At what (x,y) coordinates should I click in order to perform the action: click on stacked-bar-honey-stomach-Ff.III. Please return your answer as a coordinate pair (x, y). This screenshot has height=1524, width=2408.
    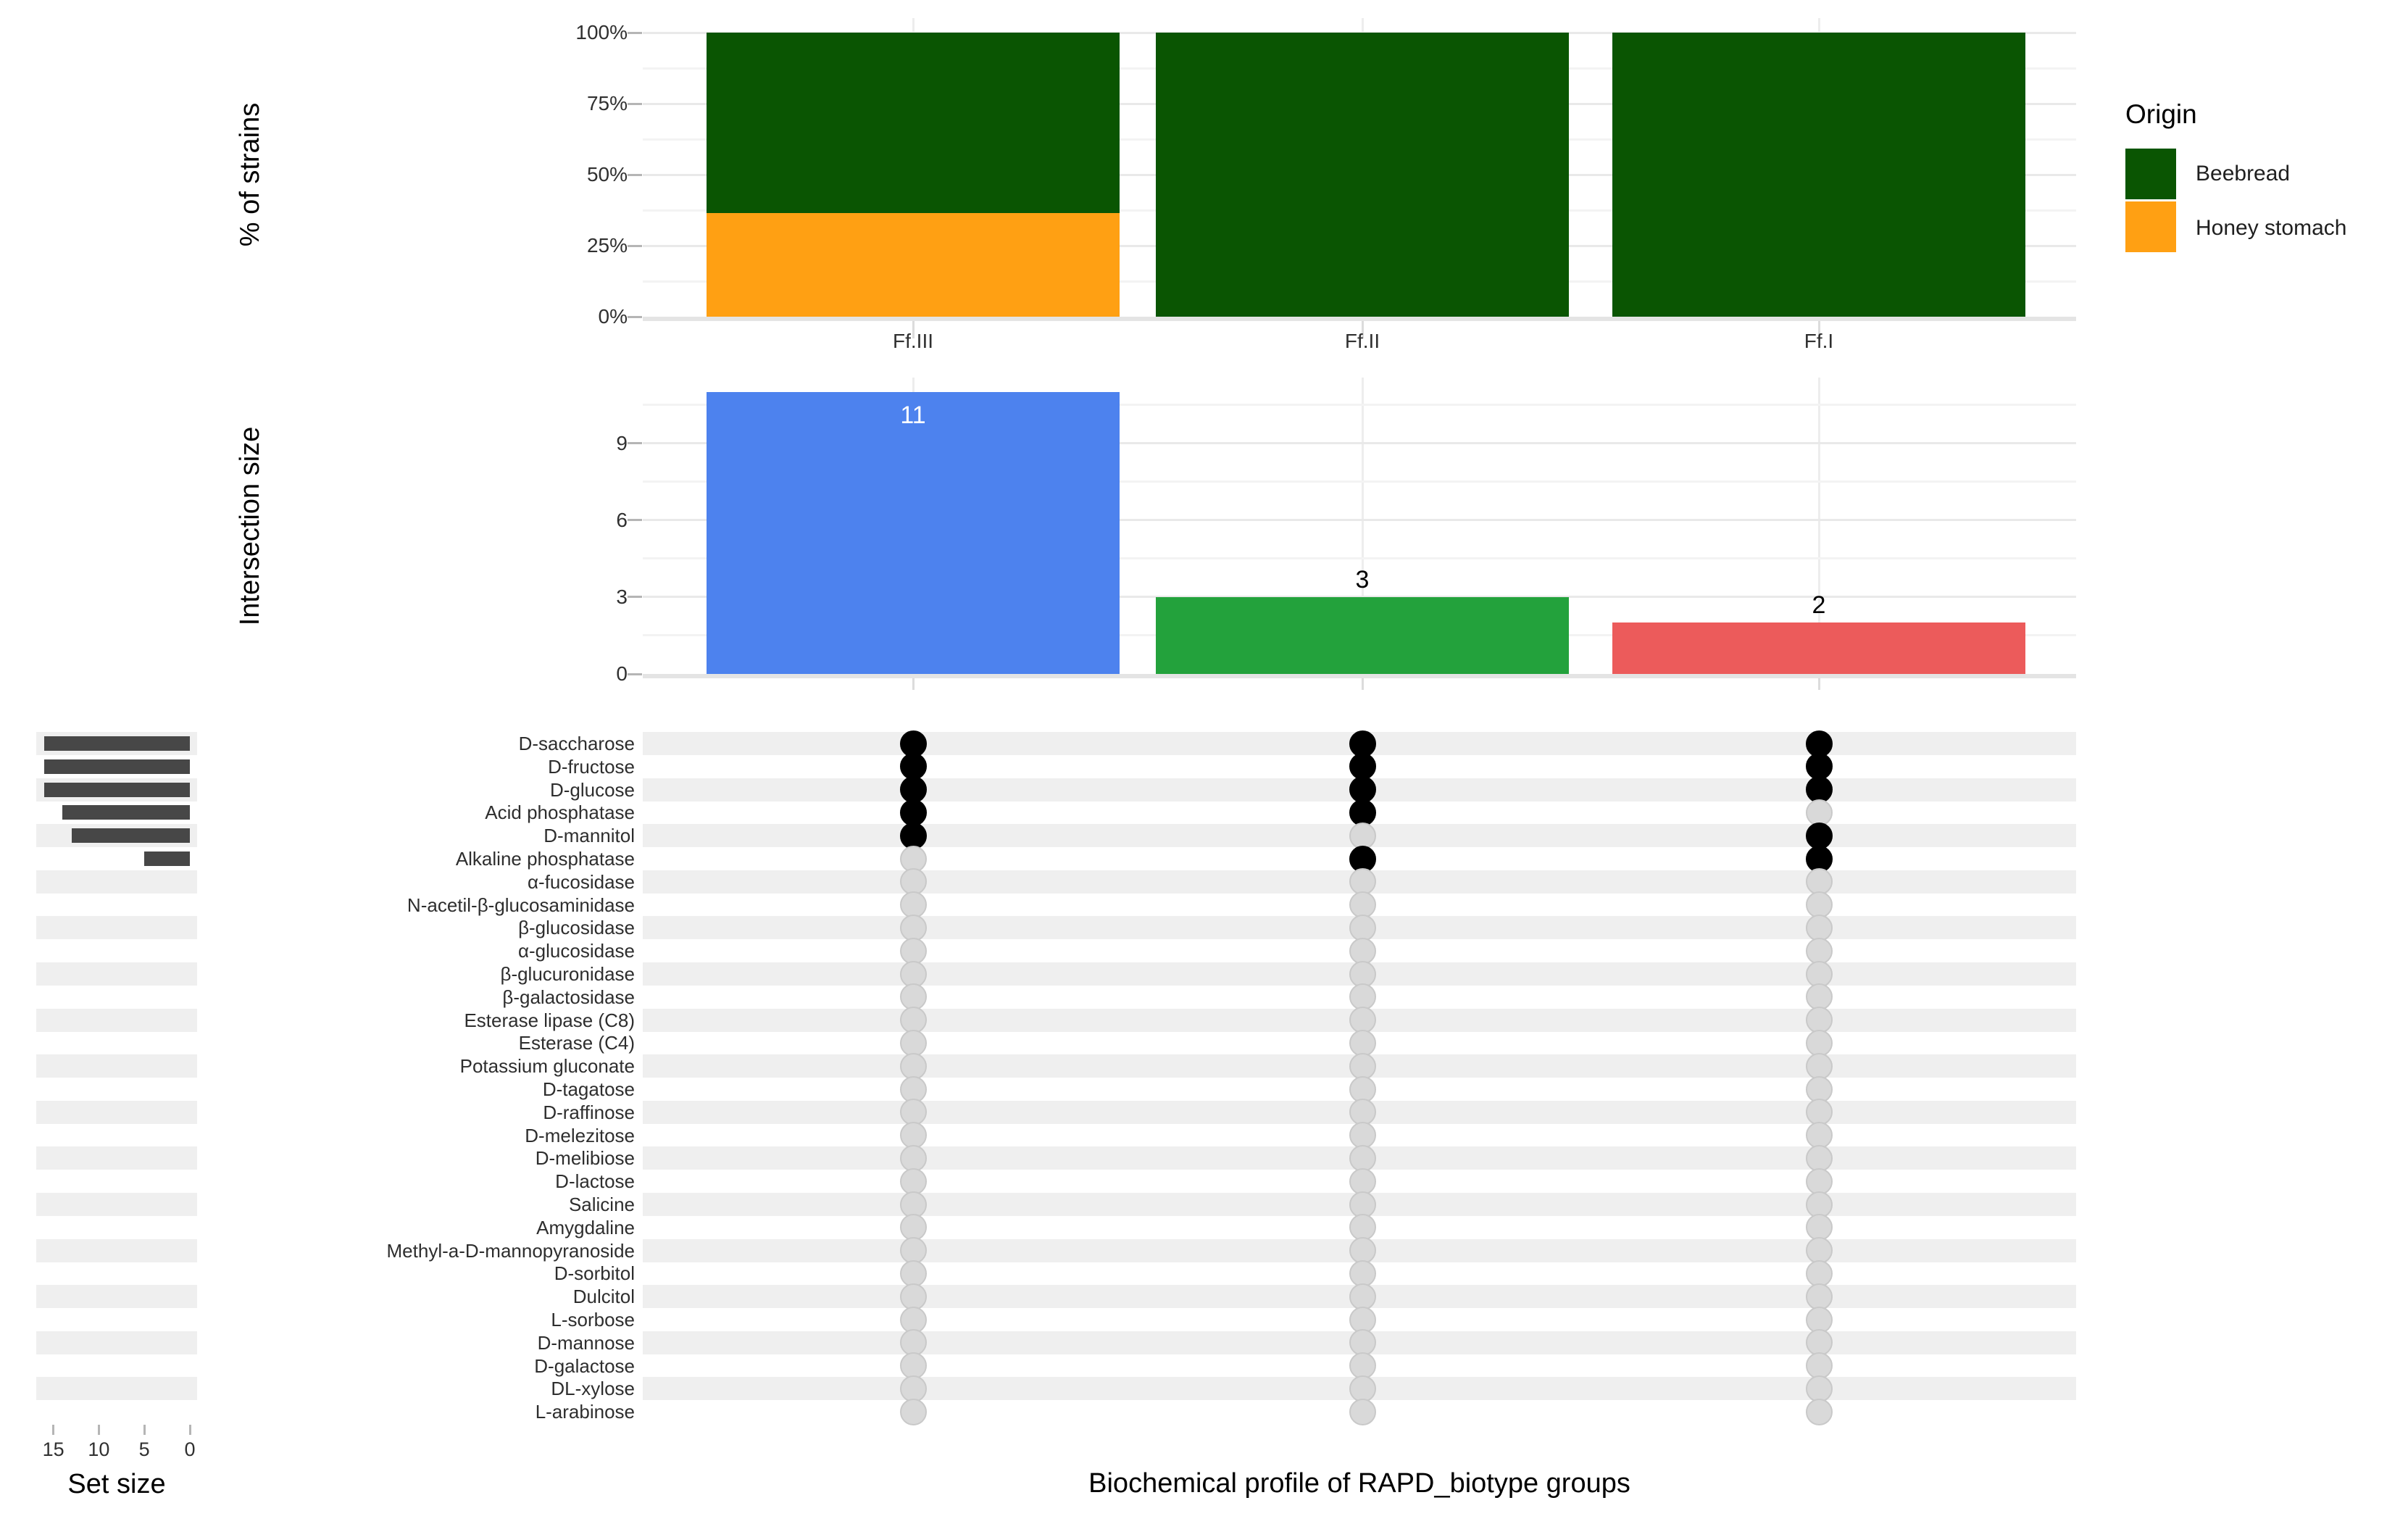
    Looking at the image, I should click on (913, 265).